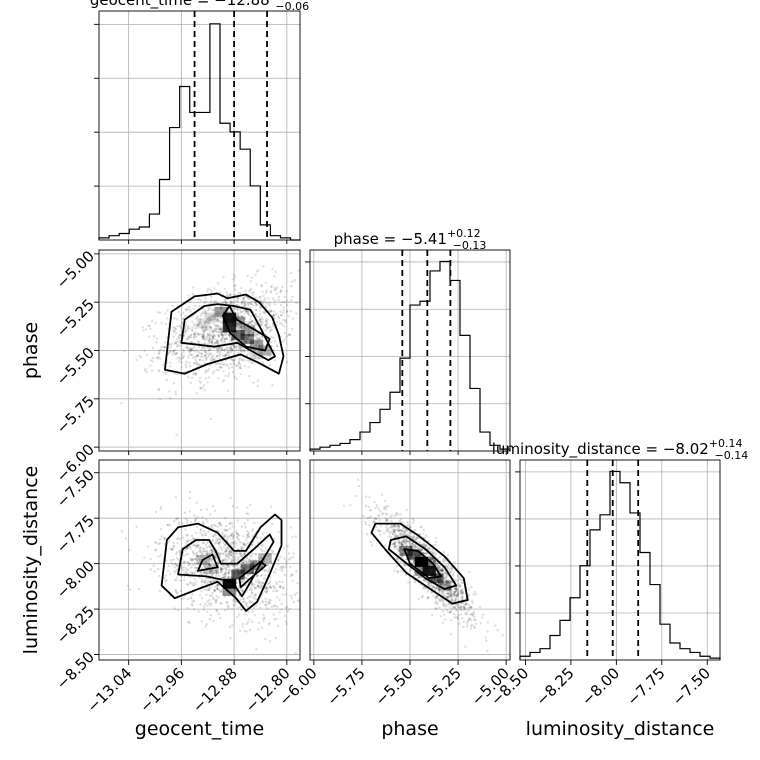 The width and height of the screenshot is (760, 760). Describe the element at coordinates (197, 125) in the screenshot. I see `hist-panel-geocent_time` at that location.